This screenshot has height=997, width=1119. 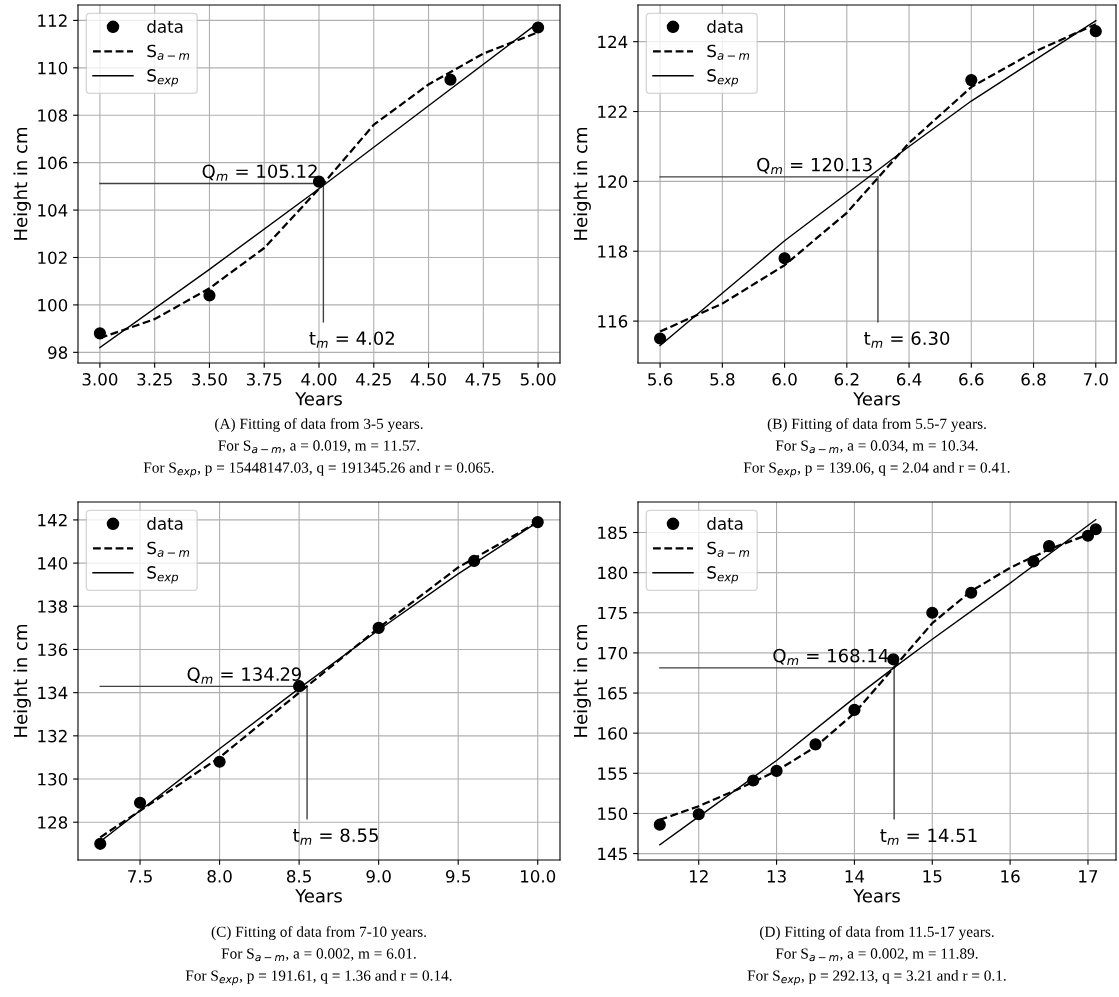 I want to click on x-tick-label: 7.0, so click(x=1095, y=379).